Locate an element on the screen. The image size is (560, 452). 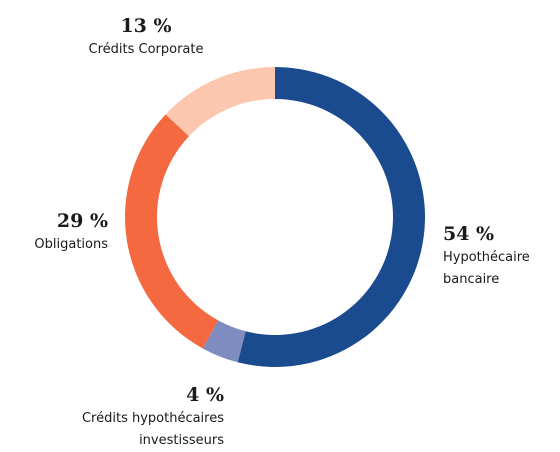
value-label: 4 % is located at coordinates (205, 395).